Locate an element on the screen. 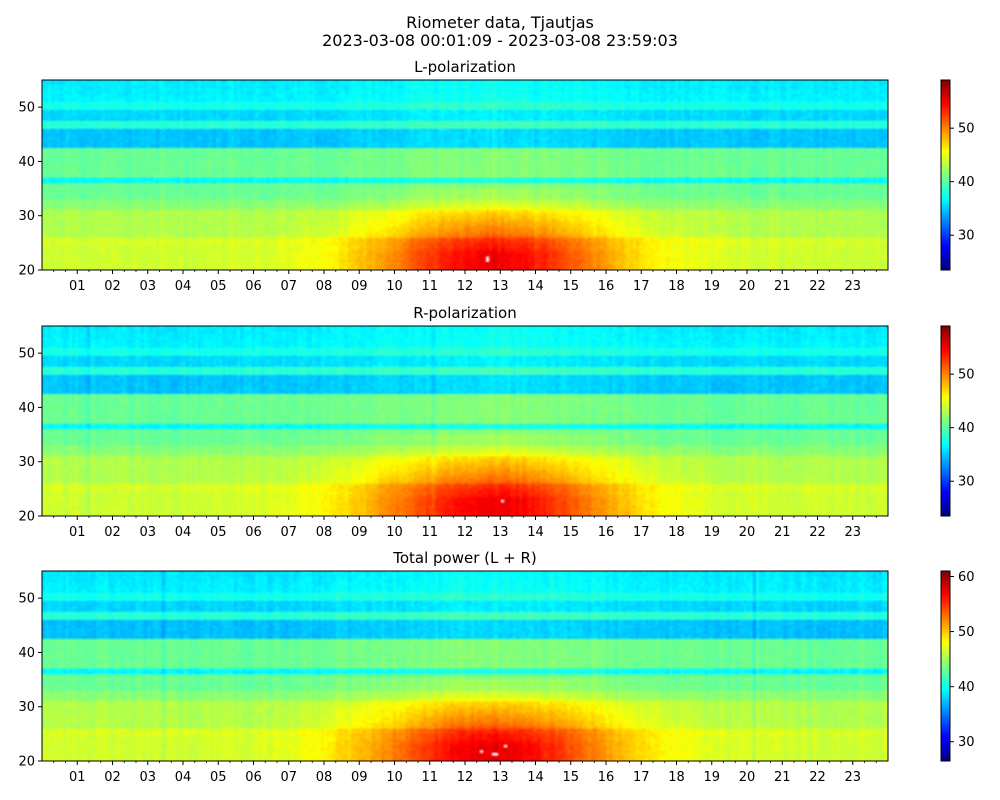 This screenshot has height=800, width=1000. colorbar-tick-label: 60 is located at coordinates (966, 577).